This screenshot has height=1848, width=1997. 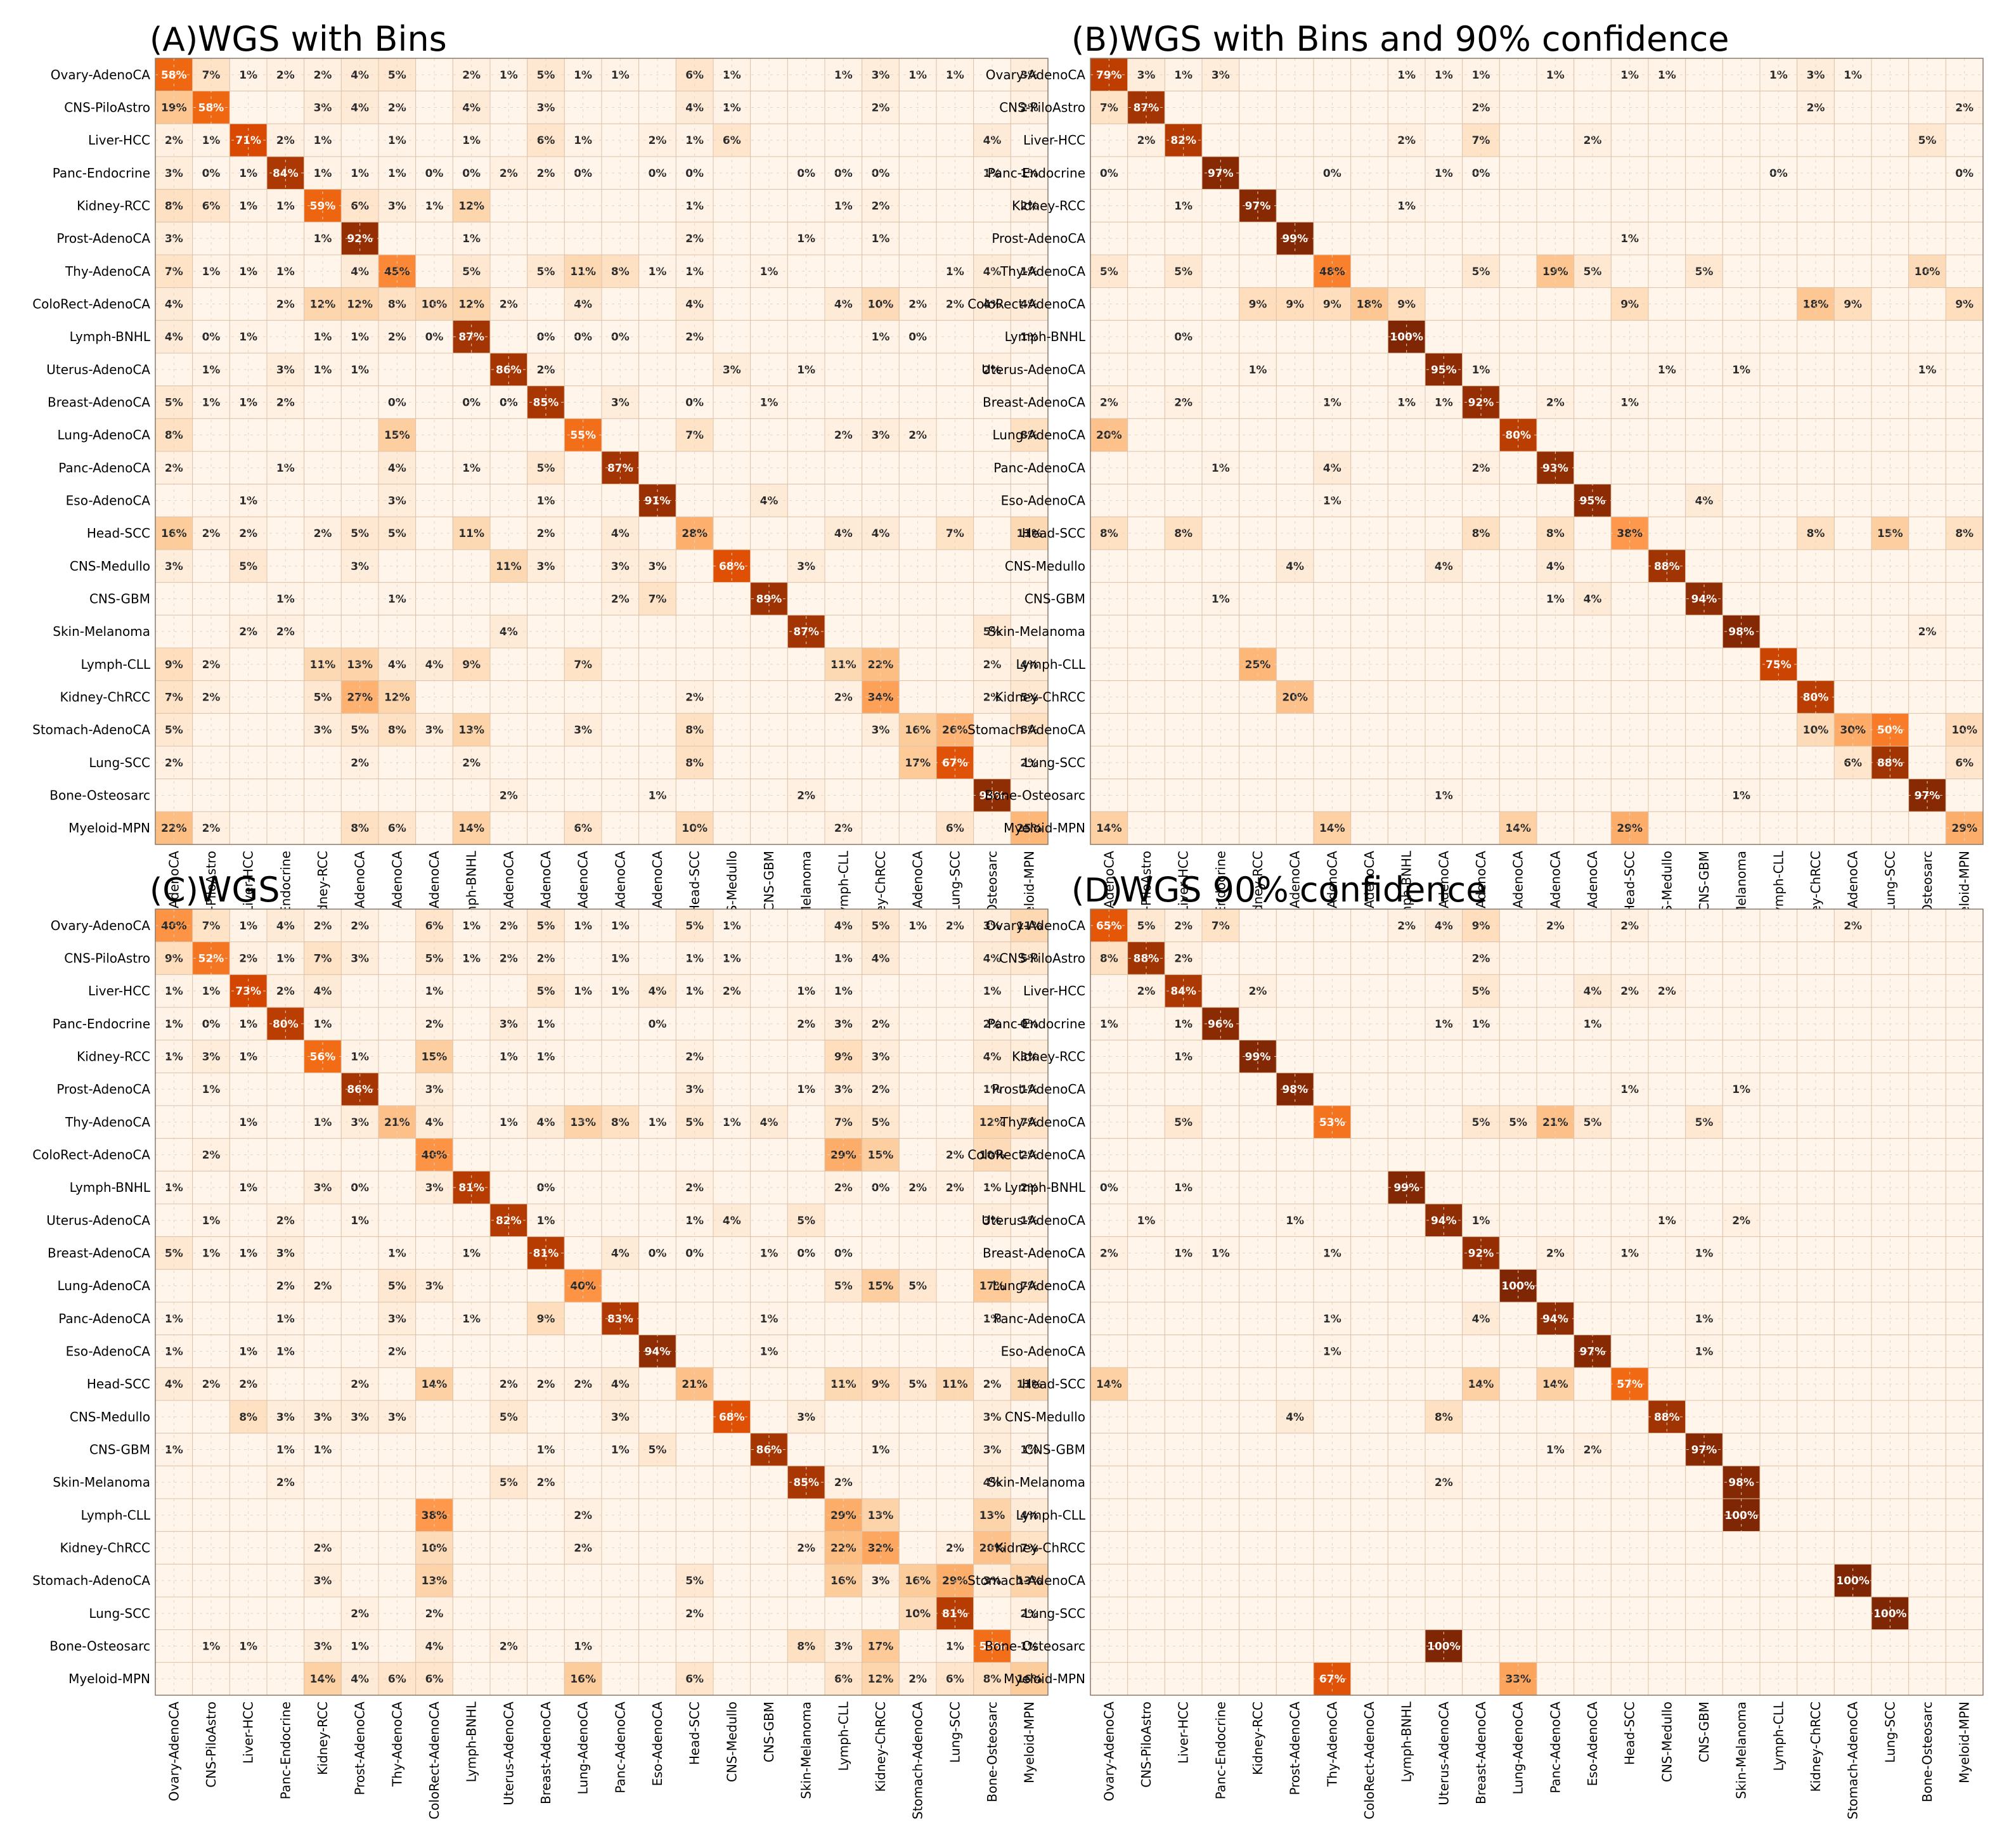 I want to click on panel-letter: (D), so click(x=1097, y=891).